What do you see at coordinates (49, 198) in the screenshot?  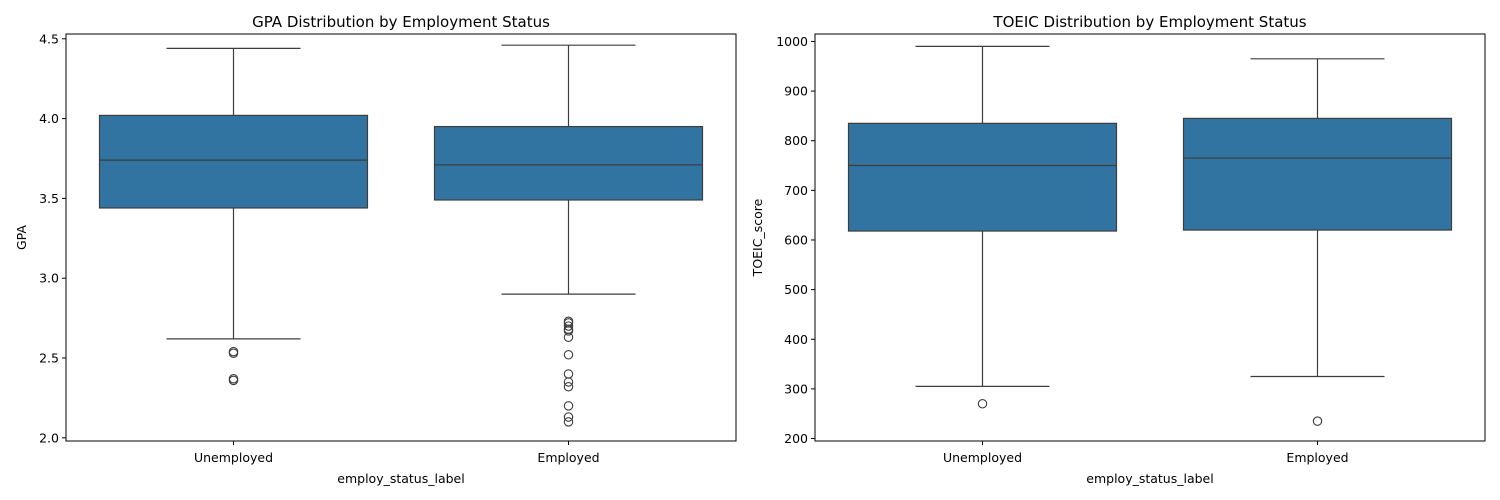 I see `y-tick-label: 3.5` at bounding box center [49, 198].